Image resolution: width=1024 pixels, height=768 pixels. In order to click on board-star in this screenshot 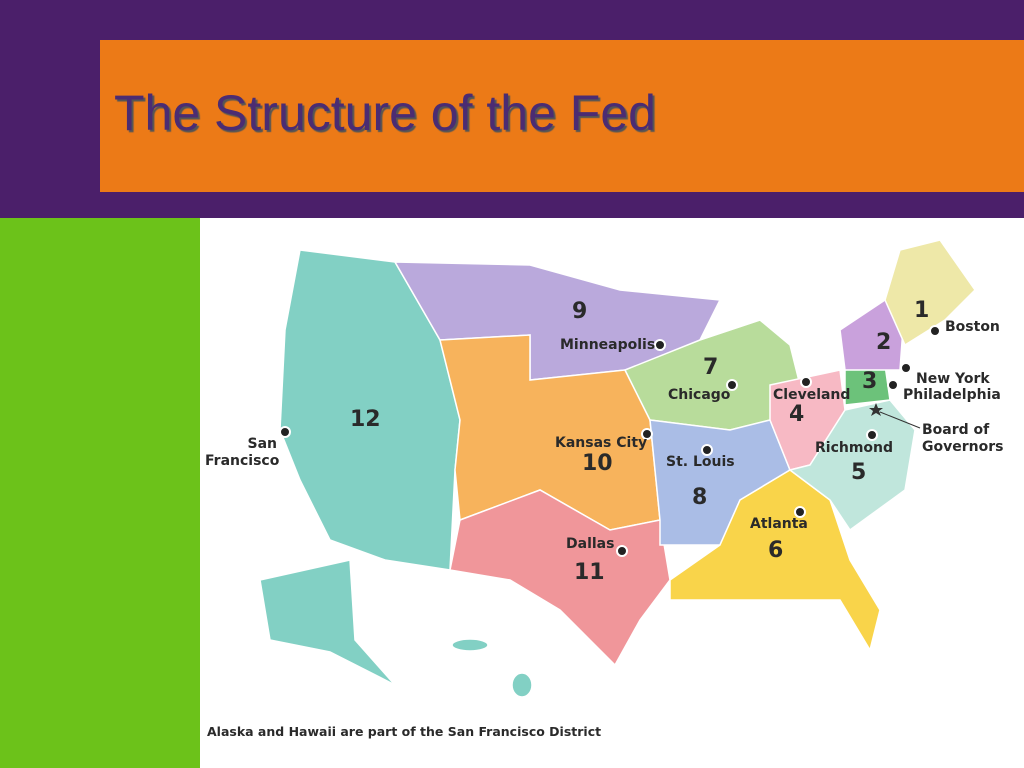, I will do `click(876, 409)`.